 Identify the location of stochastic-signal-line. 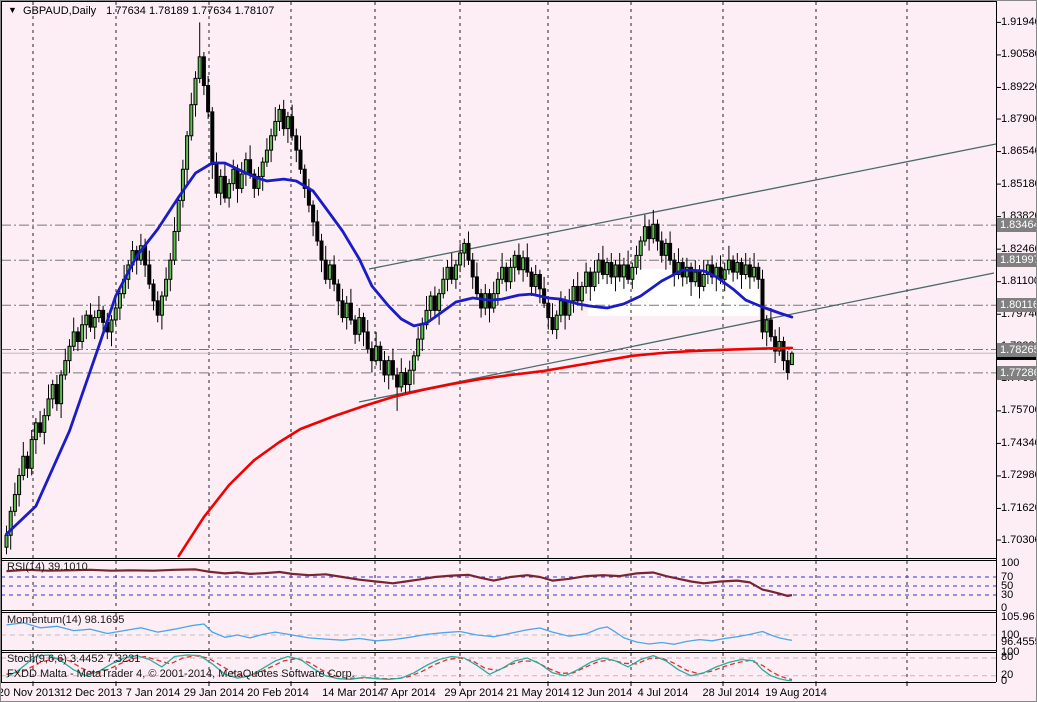
(399, 667).